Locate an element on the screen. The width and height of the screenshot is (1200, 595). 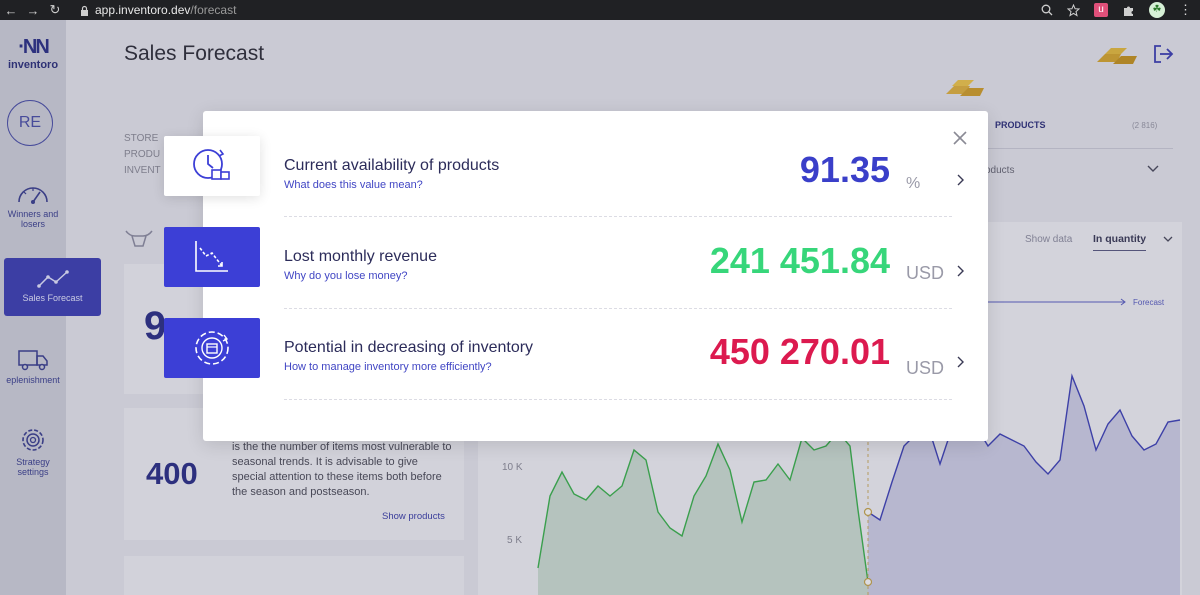
divider is located at coordinates (1079, 148).